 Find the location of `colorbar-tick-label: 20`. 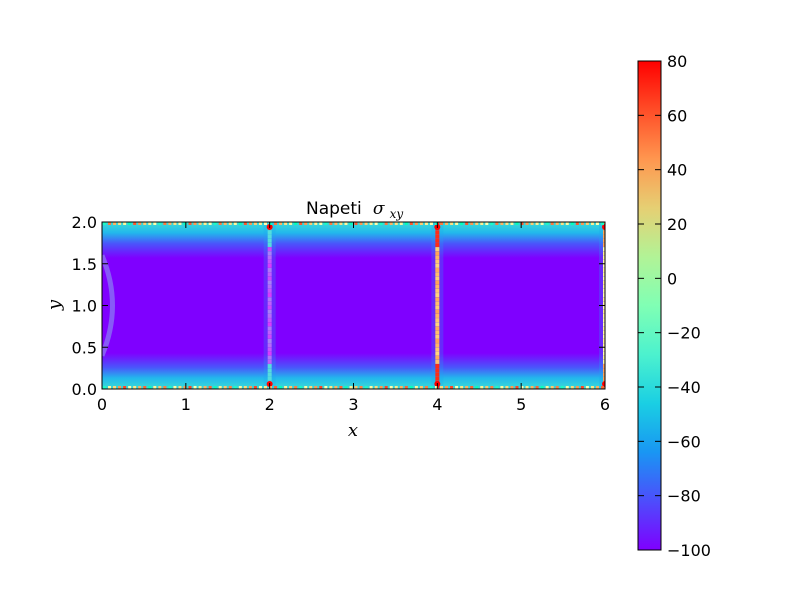

colorbar-tick-label: 20 is located at coordinates (677, 224).